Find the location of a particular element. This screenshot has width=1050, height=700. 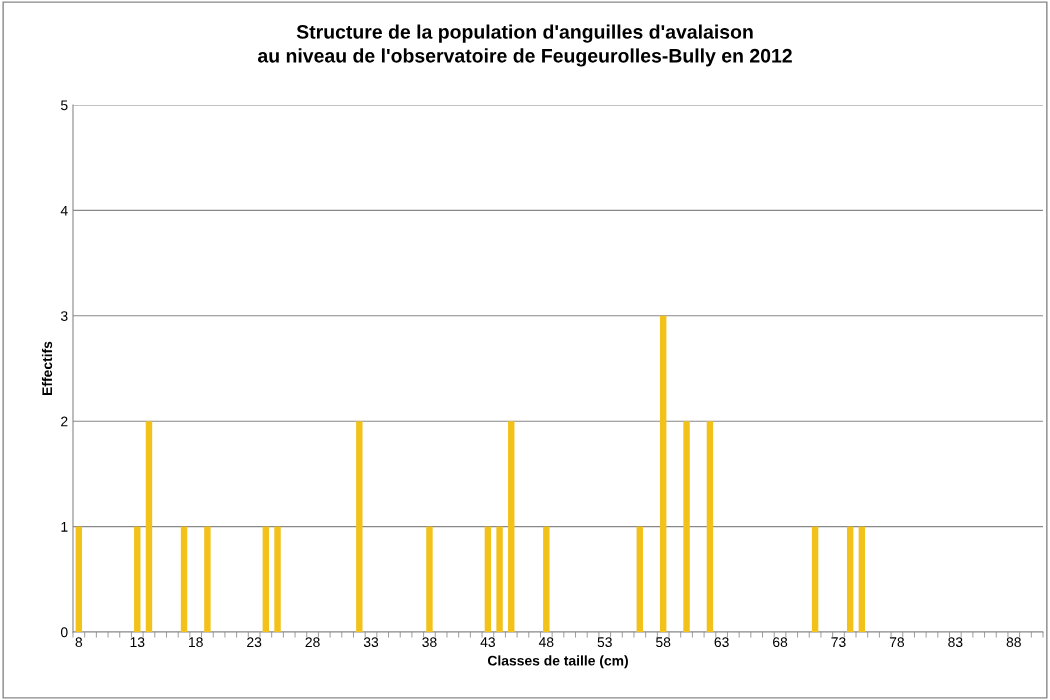

x-tick-label: 88 is located at coordinates (1013, 642).